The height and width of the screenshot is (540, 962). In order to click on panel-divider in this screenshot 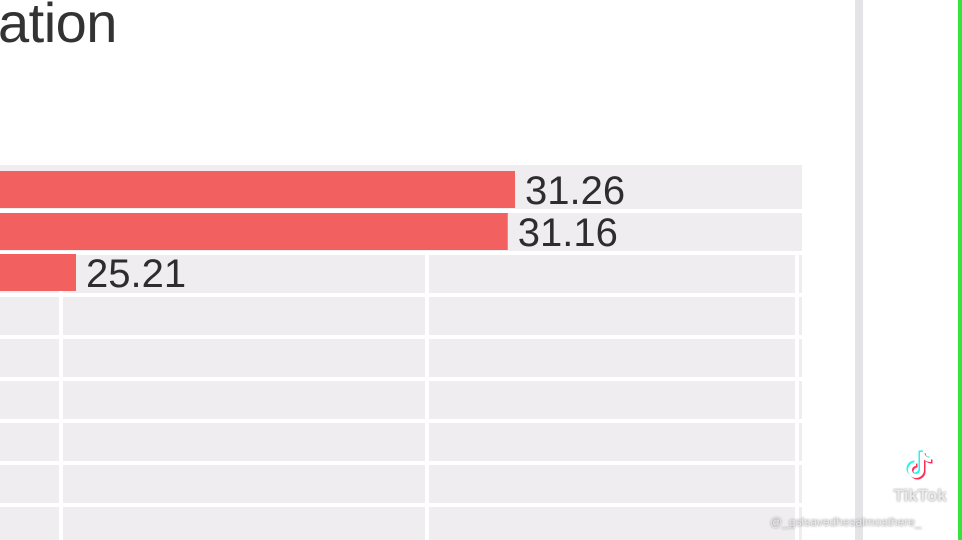, I will do `click(859, 270)`.